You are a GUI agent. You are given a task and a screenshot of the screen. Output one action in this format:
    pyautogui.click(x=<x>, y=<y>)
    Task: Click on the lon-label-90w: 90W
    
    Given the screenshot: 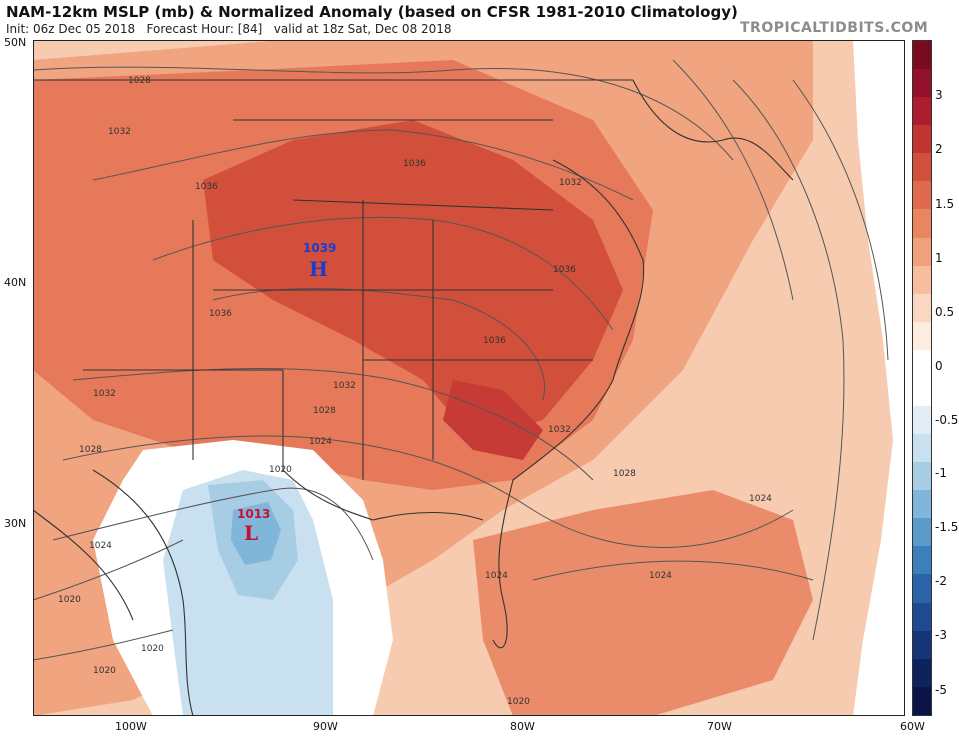 What is the action you would take?
    pyautogui.click(x=325, y=726)
    